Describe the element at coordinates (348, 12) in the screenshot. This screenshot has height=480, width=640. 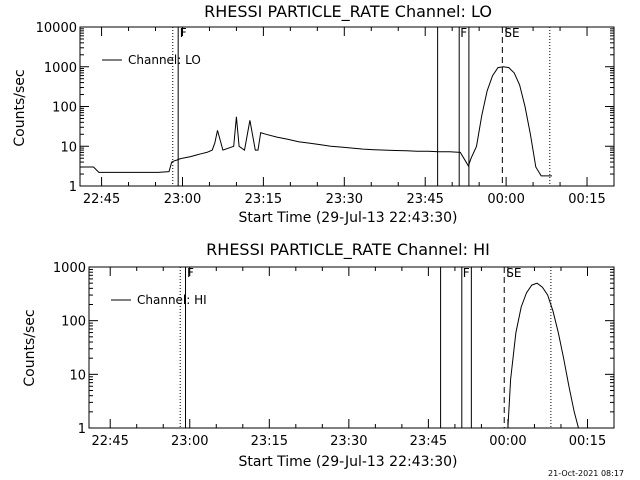
I see `chart-title-lo: RHESSI PARTICLE_RATE Channel: LO` at that location.